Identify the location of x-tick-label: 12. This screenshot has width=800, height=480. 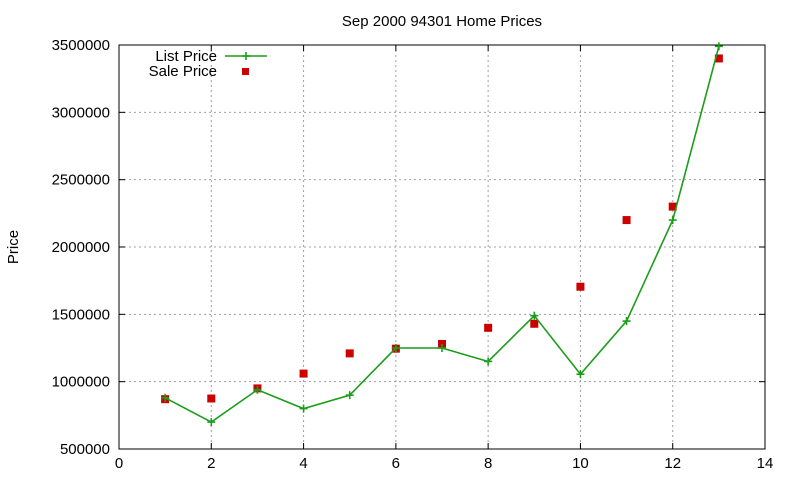
(672, 463).